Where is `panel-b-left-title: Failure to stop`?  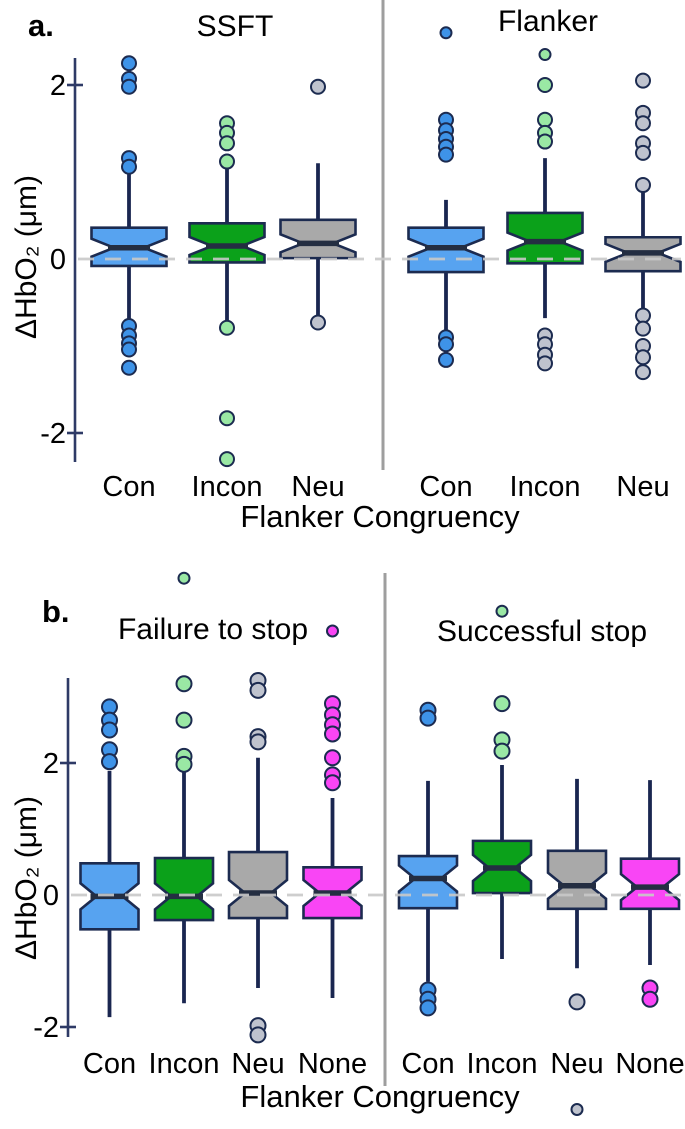
panel-b-left-title: Failure to stop is located at coordinates (213, 629).